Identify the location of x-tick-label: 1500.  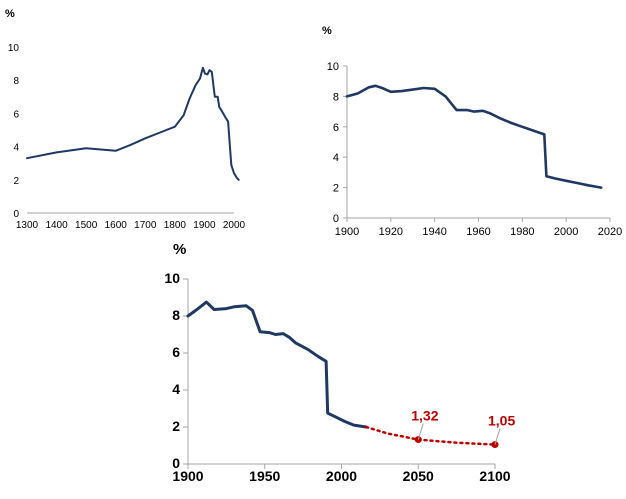
(86, 225).